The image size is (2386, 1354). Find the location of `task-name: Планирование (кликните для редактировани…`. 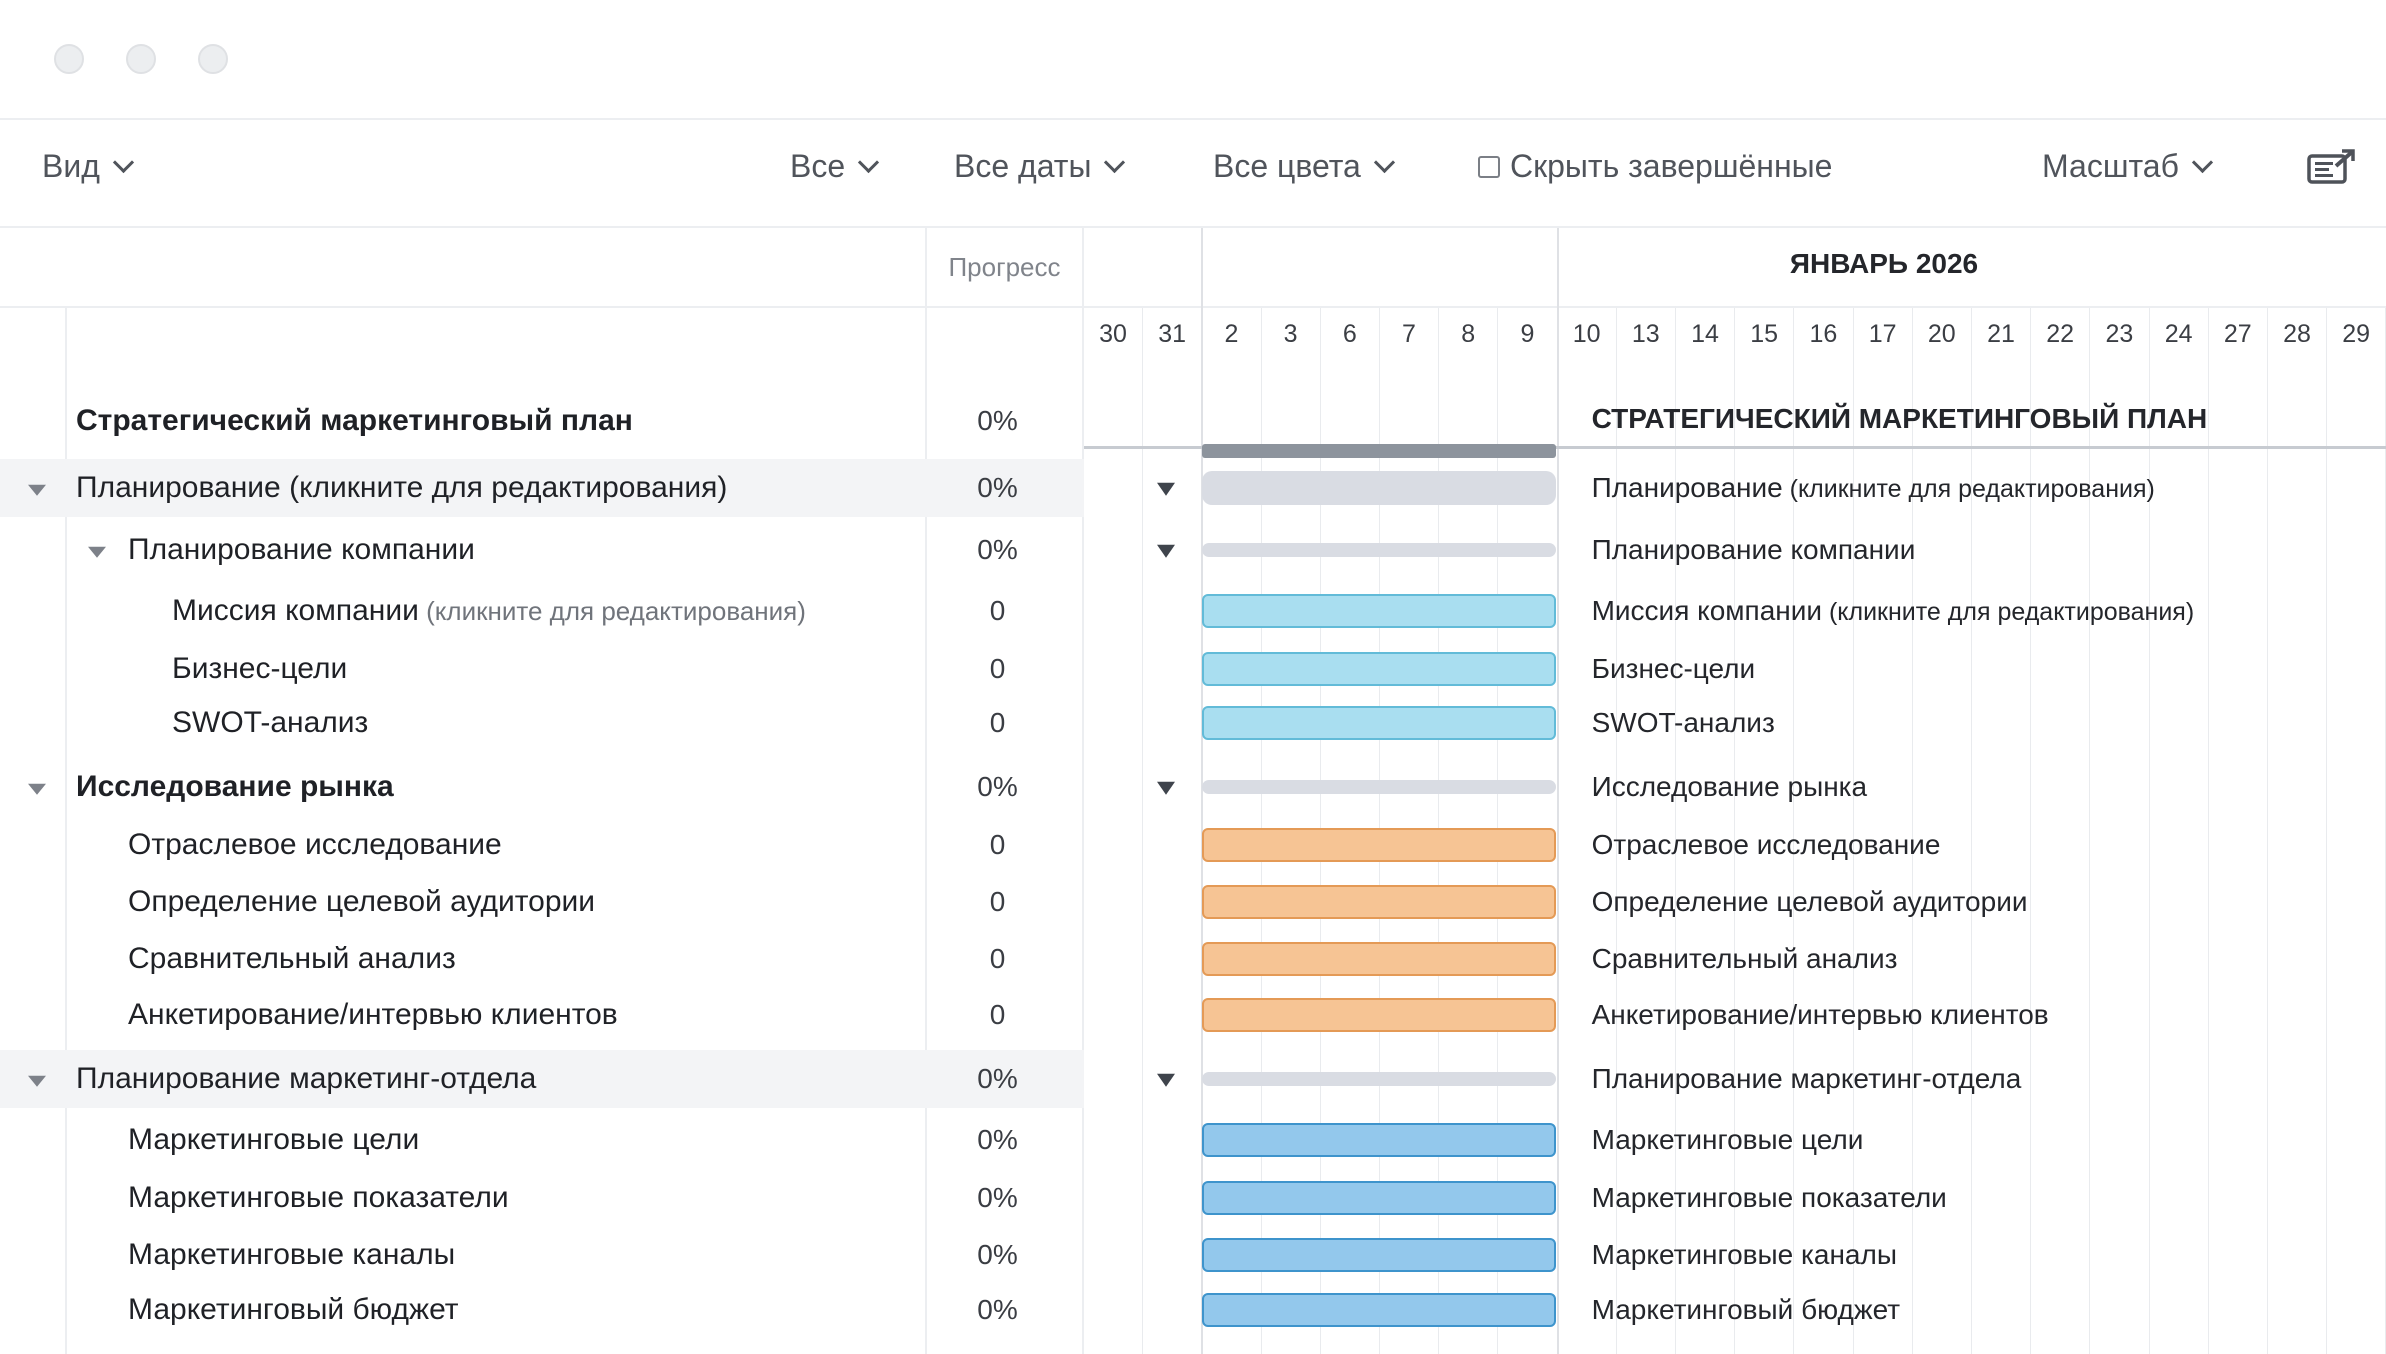

task-name: Планирование (кликните для редактировани… is located at coordinates (401, 488).